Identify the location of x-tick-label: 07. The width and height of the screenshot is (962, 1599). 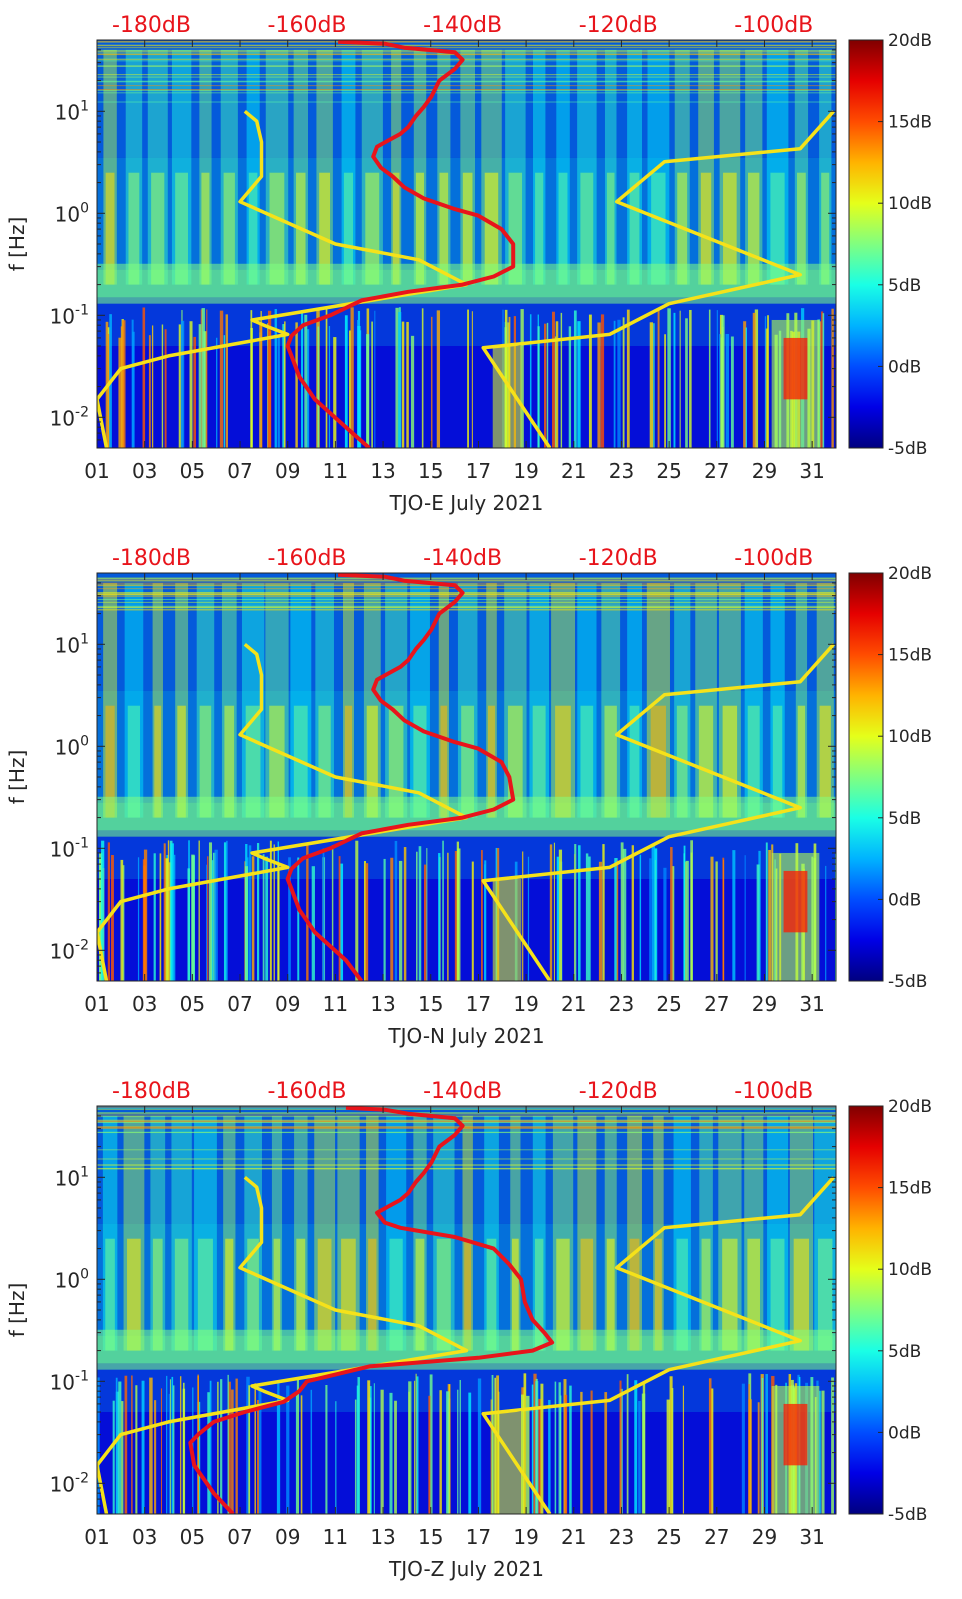
(239, 471).